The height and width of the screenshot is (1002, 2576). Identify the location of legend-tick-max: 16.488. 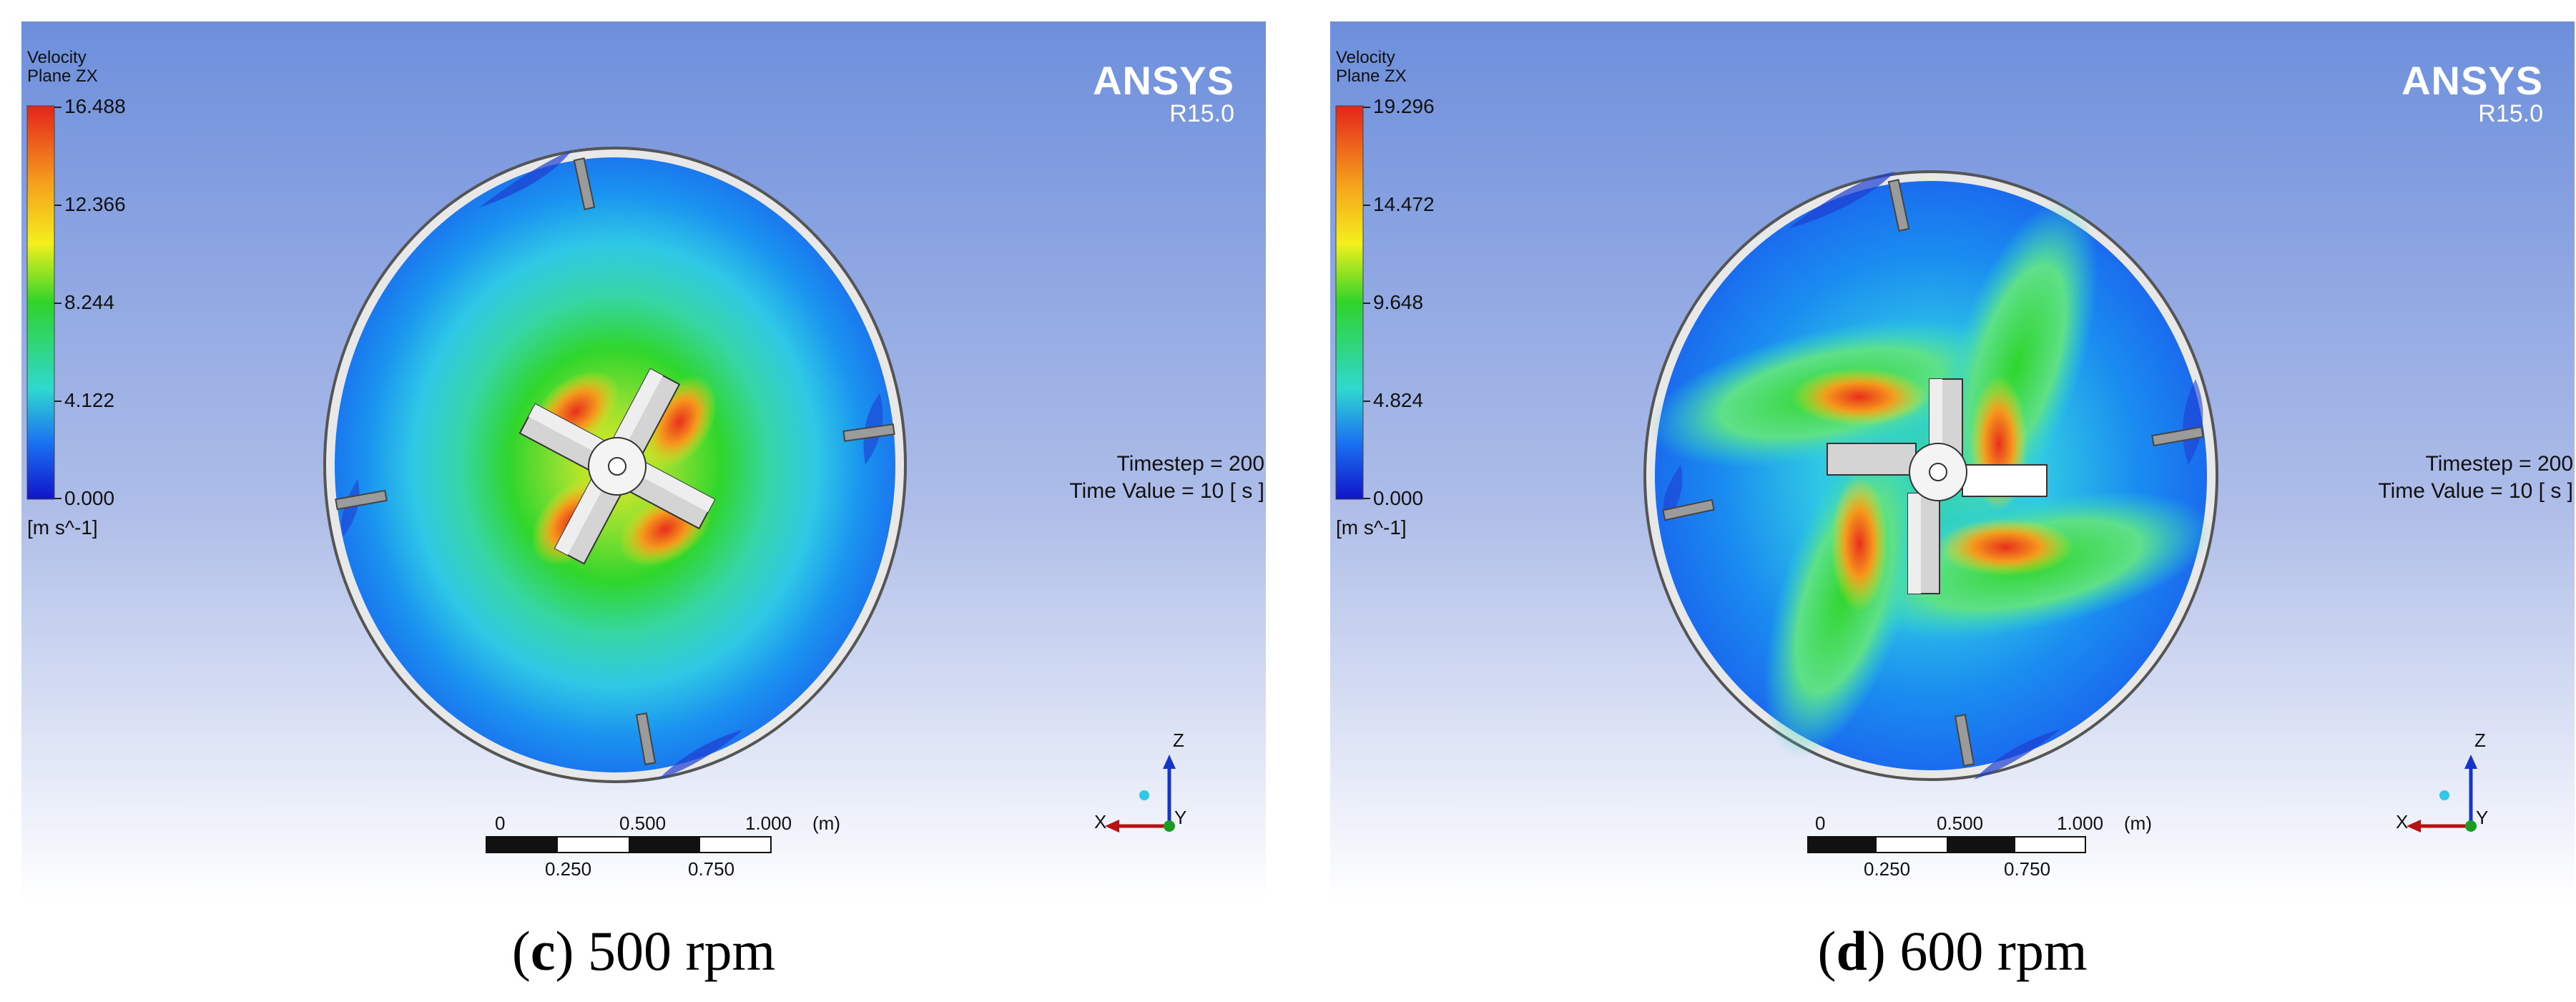
(95, 106).